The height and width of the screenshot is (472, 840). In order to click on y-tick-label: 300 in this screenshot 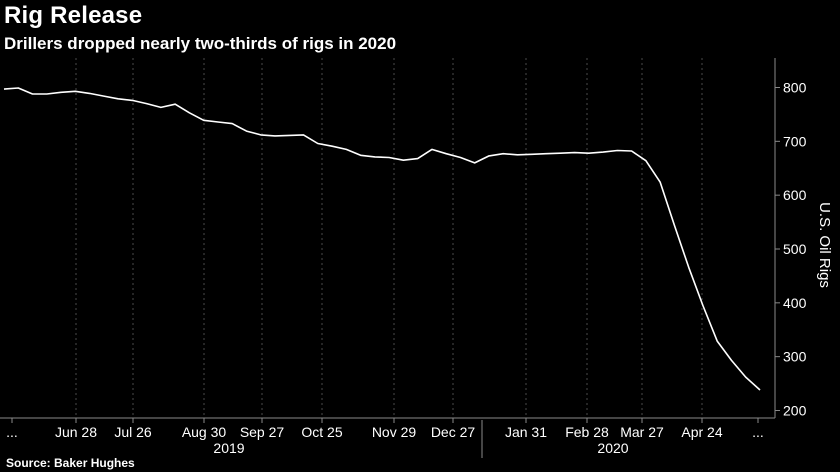, I will do `click(795, 357)`.